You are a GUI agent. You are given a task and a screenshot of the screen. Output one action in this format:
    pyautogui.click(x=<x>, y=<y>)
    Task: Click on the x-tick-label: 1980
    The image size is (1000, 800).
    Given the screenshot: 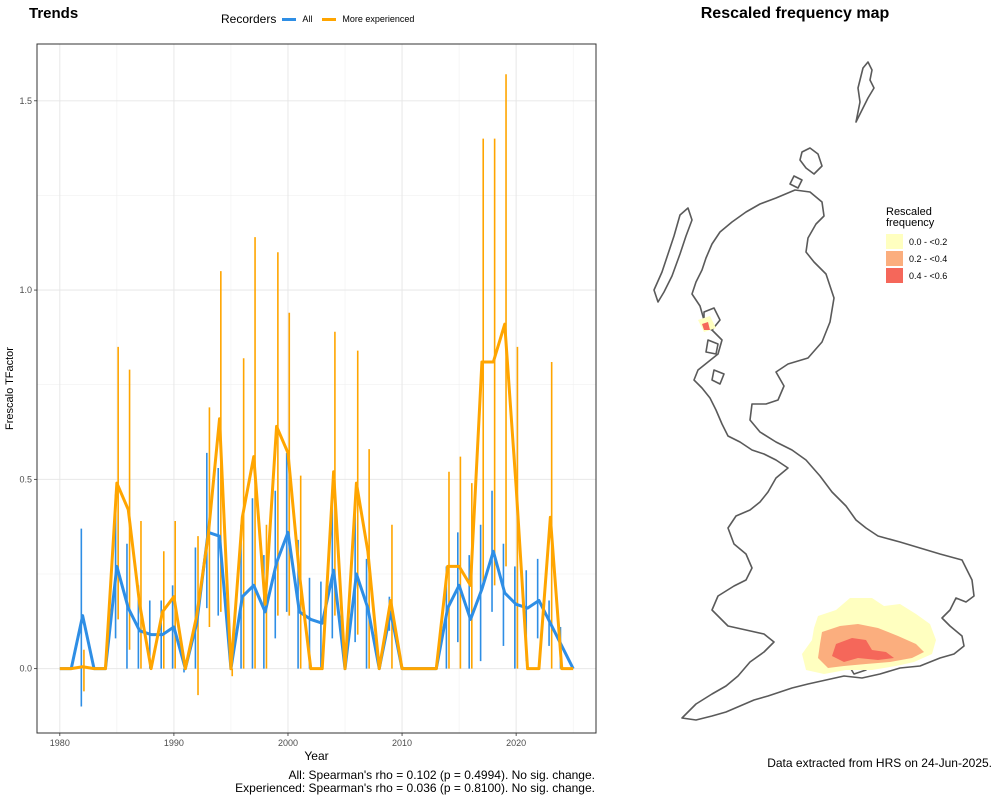 What is the action you would take?
    pyautogui.click(x=60, y=743)
    